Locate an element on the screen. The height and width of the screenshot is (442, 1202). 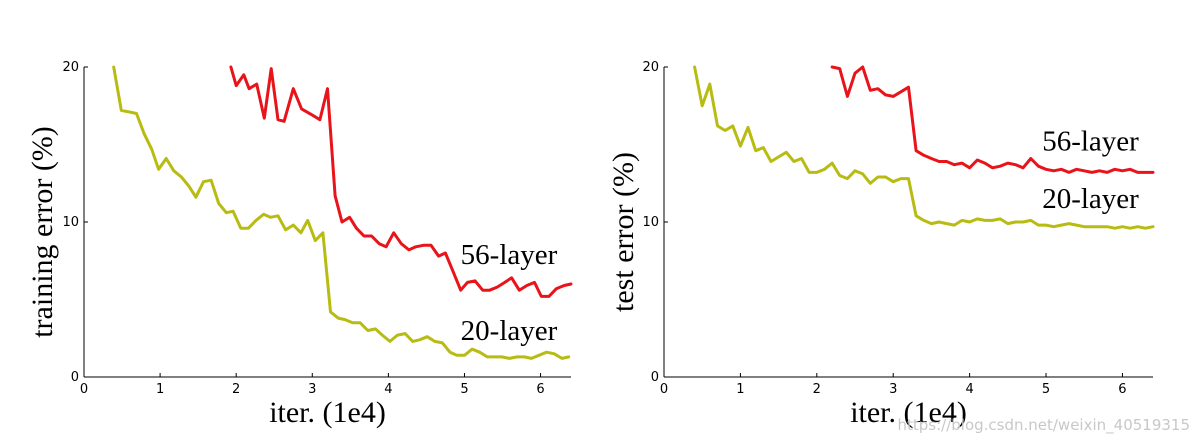
series-line-20-layer is located at coordinates (924, 147).